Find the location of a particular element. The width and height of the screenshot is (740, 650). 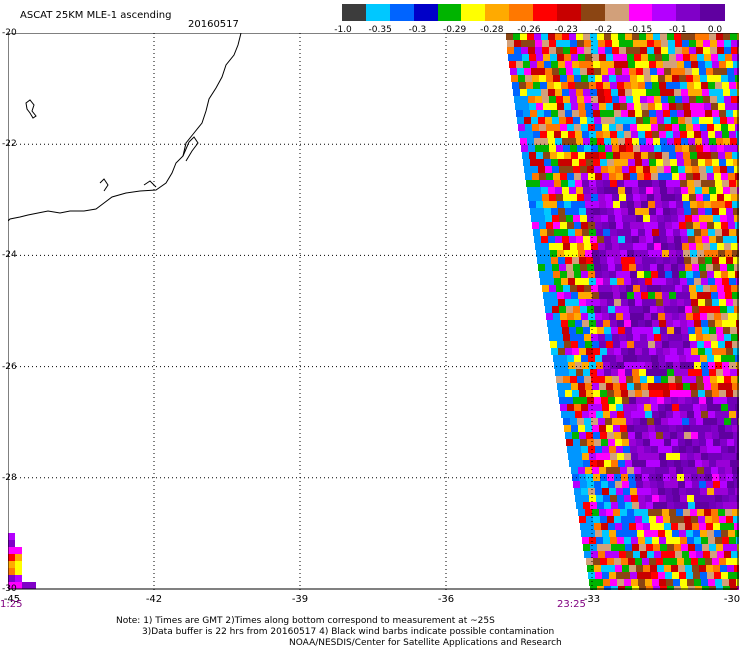

time-left: 1:25 is located at coordinates (11, 604).